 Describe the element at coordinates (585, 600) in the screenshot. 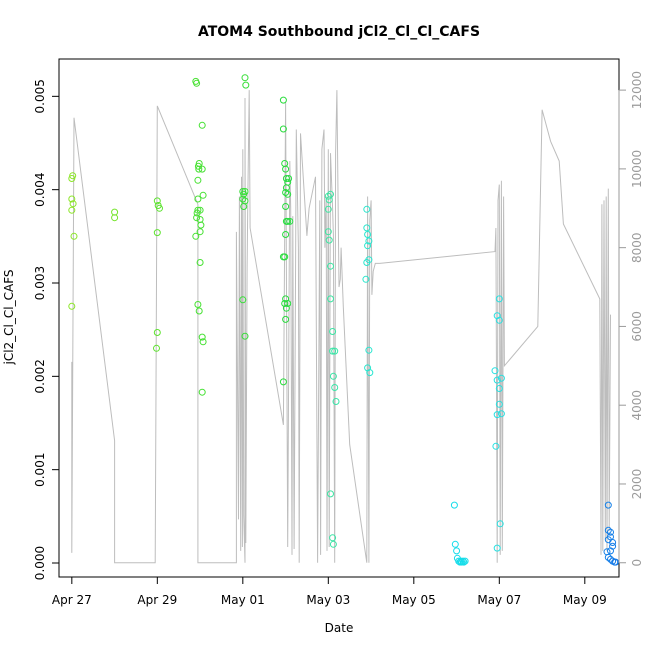

I see `x-tick-label: May 09` at that location.